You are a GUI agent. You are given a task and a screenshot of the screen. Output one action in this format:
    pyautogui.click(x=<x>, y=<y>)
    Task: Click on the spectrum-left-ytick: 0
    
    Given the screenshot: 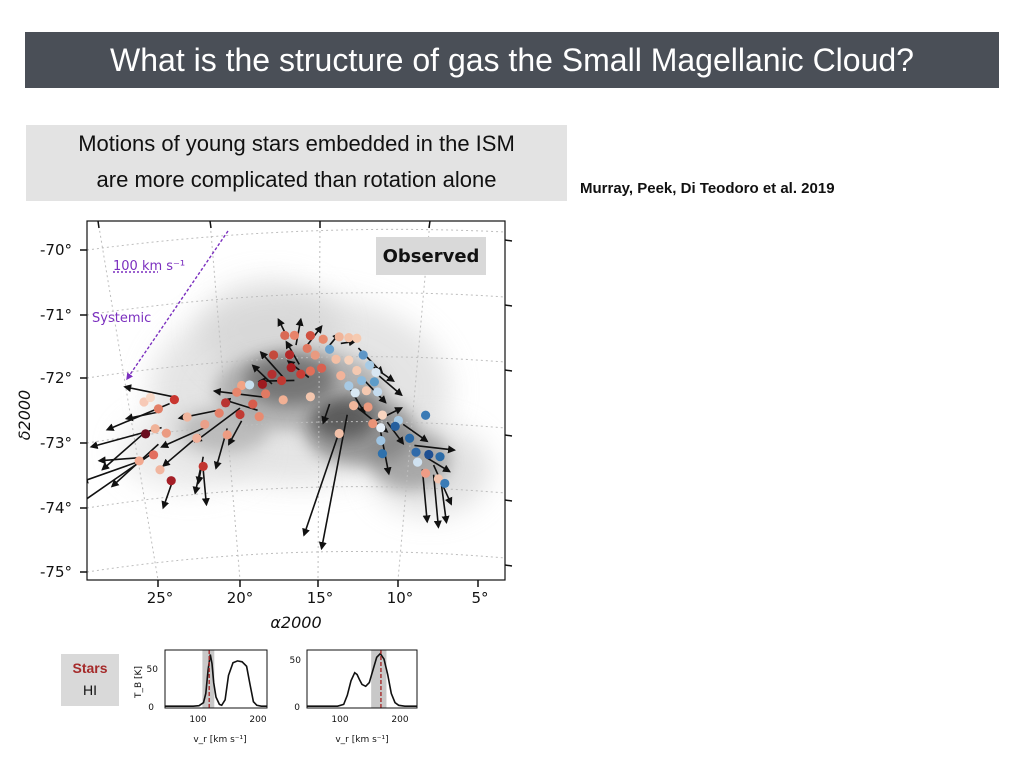 What is the action you would take?
    pyautogui.click(x=151, y=708)
    